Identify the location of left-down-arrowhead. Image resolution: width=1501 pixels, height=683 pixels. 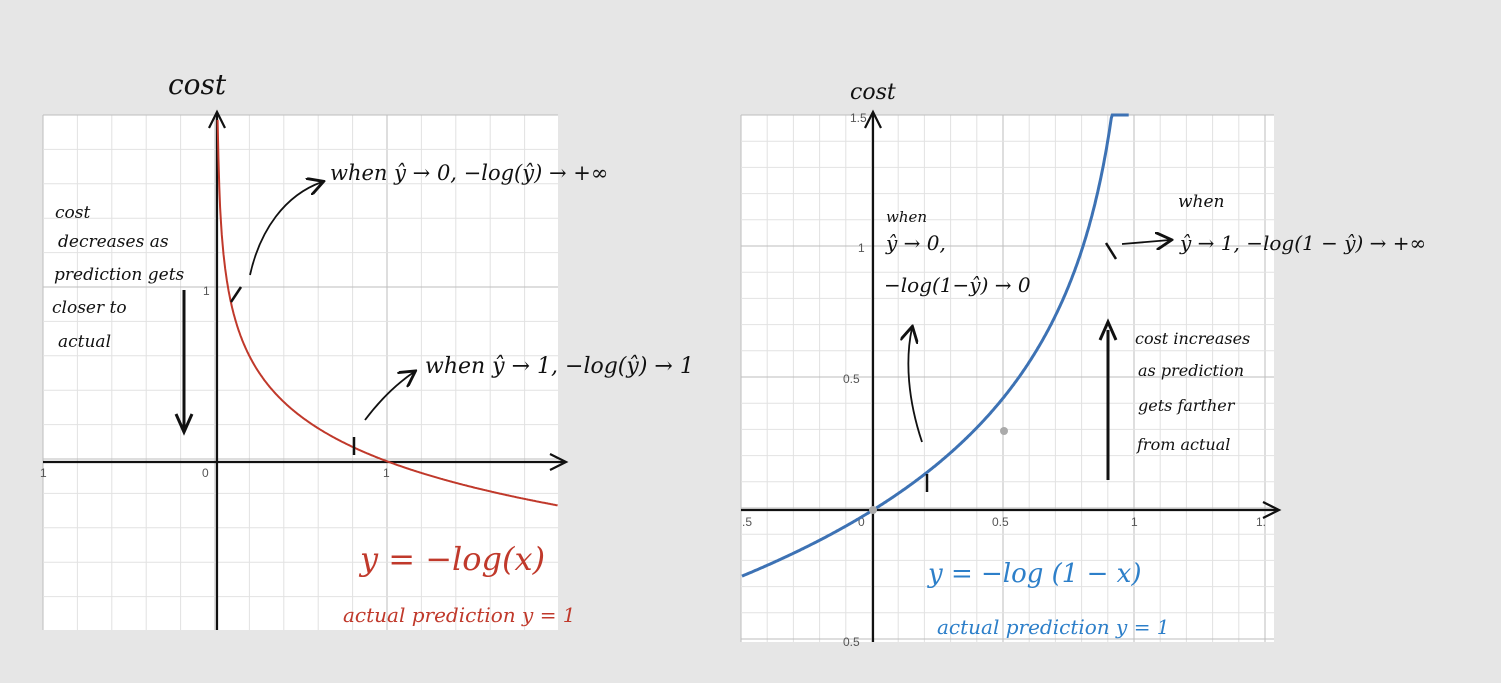
(184, 424).